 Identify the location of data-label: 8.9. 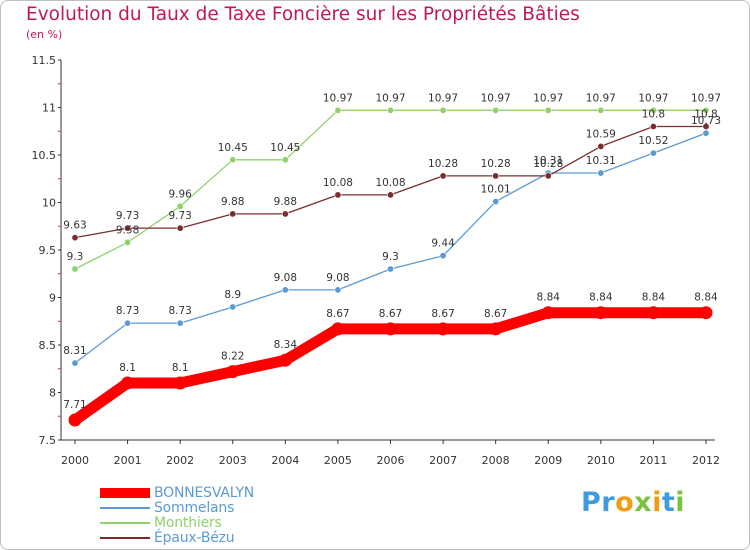
(232, 295).